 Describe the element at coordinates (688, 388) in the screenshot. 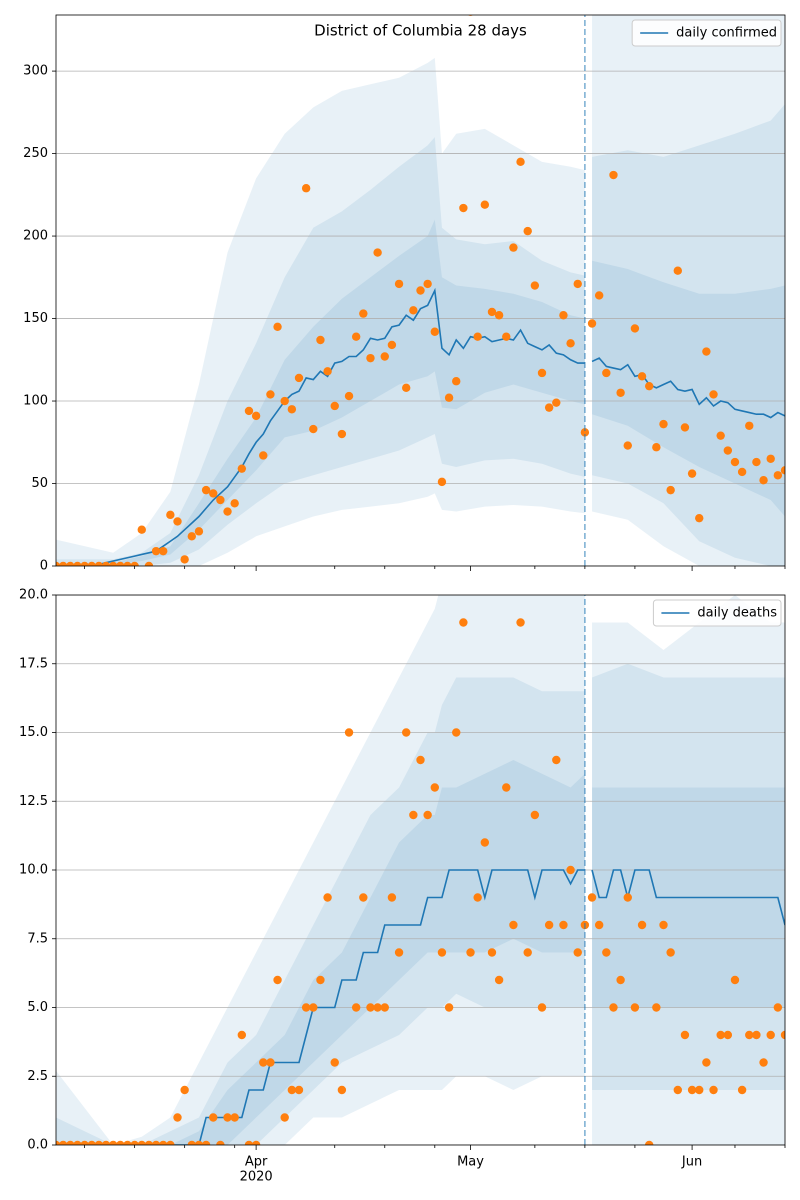

I see `uncertainty-band` at that location.